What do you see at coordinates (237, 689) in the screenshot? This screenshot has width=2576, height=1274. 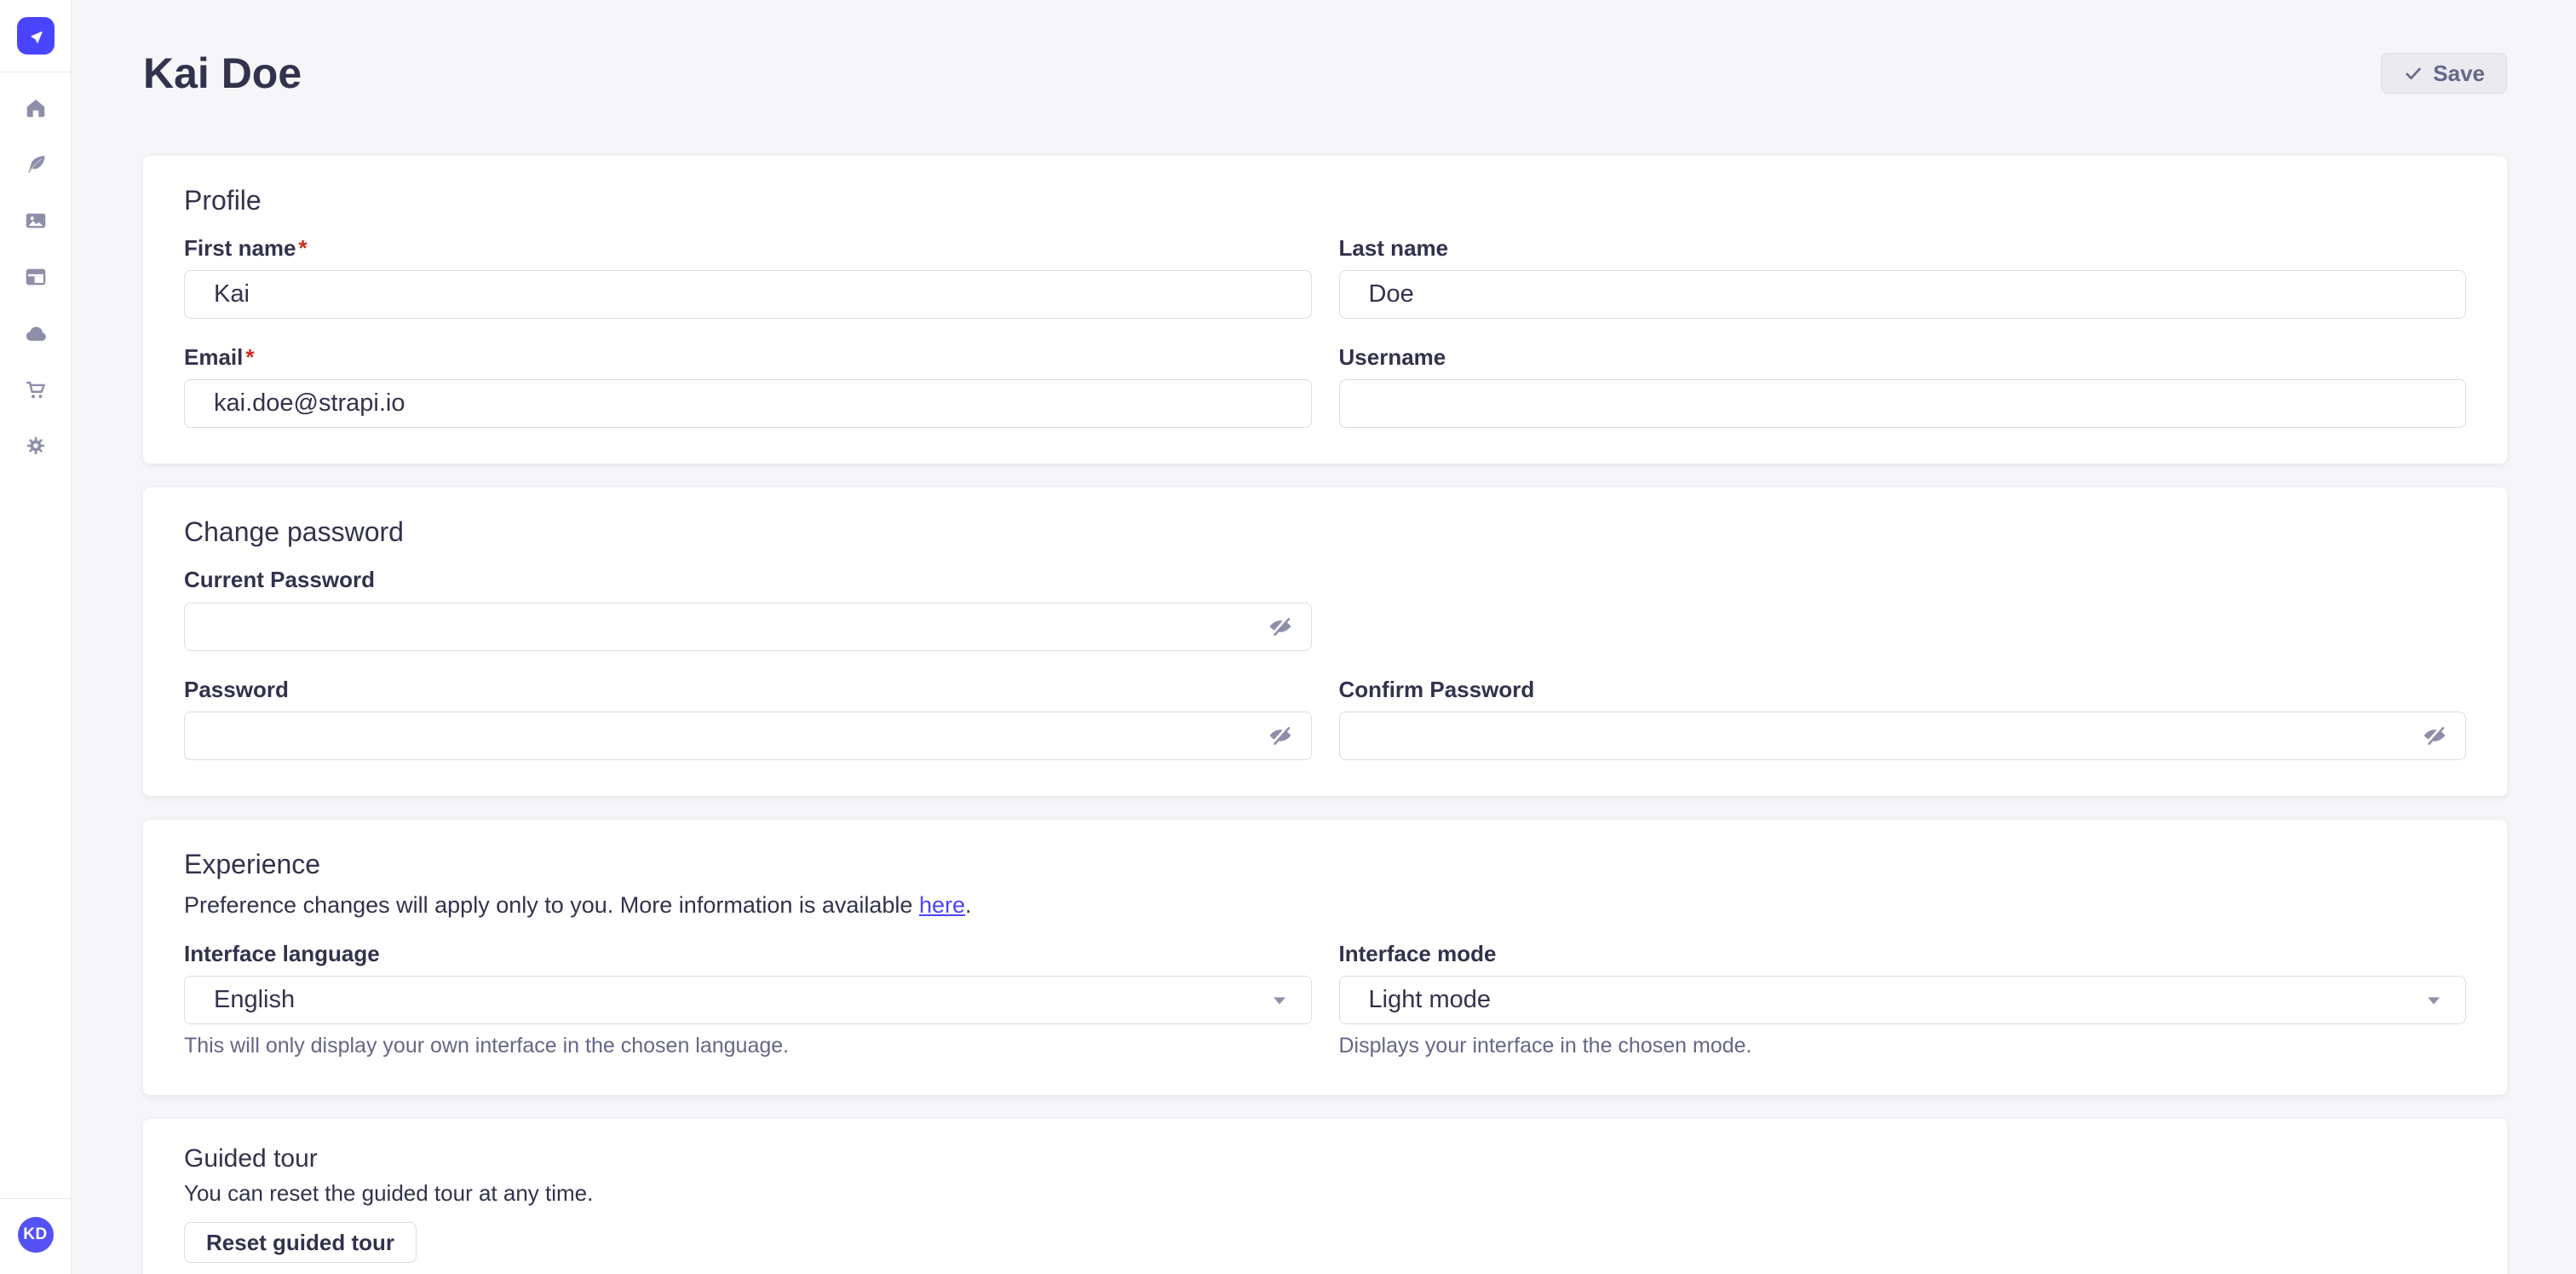 I see `new-password-label-text: Password` at bounding box center [237, 689].